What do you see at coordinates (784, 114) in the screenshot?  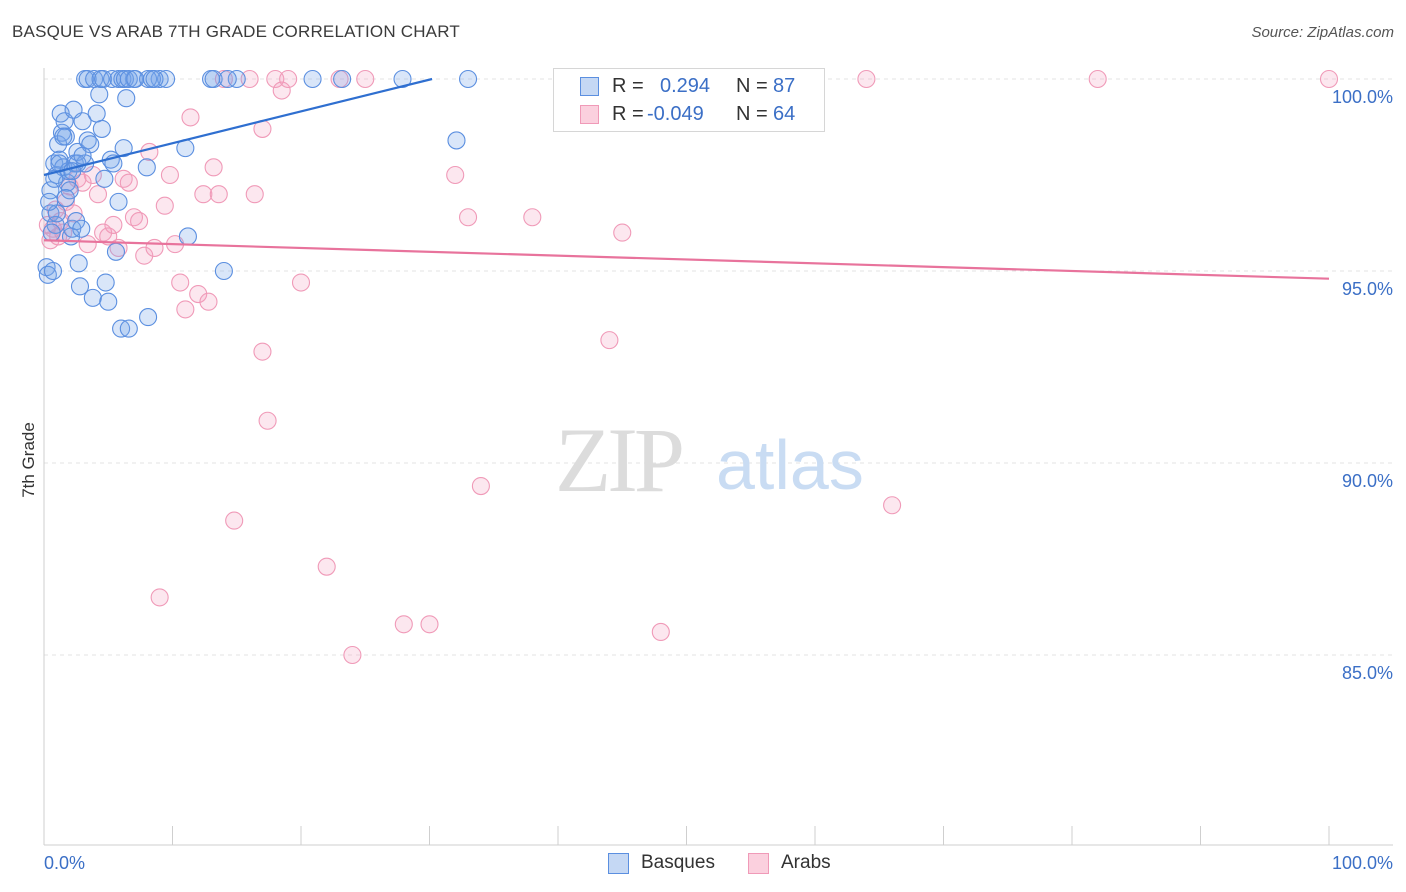 I see `legend-n-value: 64` at bounding box center [784, 114].